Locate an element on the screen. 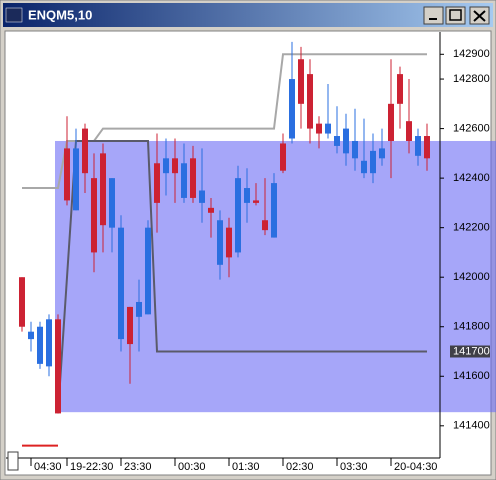 The height and width of the screenshot is (480, 496). window-buttons is located at coordinates (456, 15).